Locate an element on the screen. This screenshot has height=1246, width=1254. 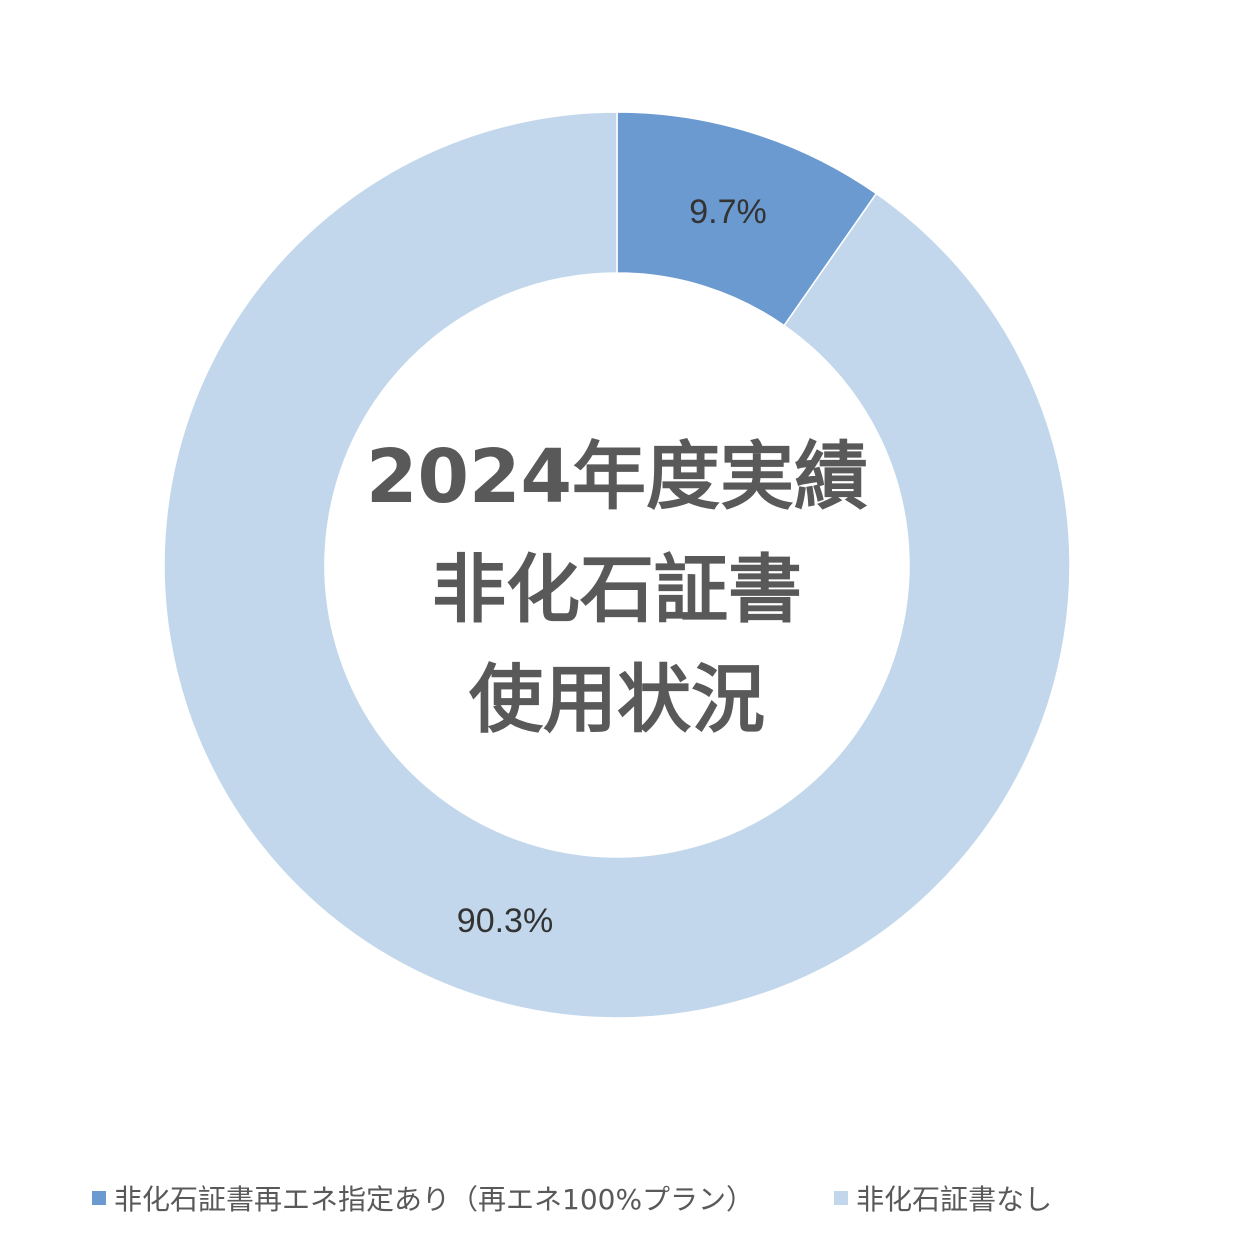
chart-title-line-2: 非化石証書 is located at coordinates (617, 590).